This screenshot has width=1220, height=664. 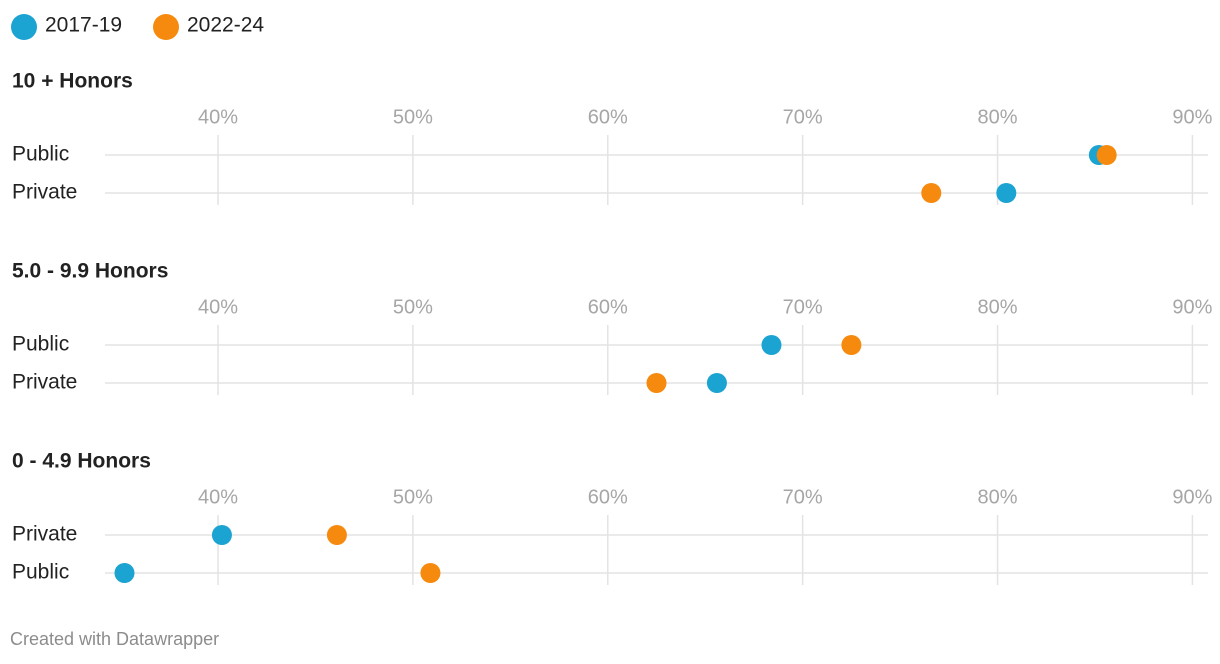 What do you see at coordinates (83, 25) in the screenshot?
I see `legend-label: 2017-19` at bounding box center [83, 25].